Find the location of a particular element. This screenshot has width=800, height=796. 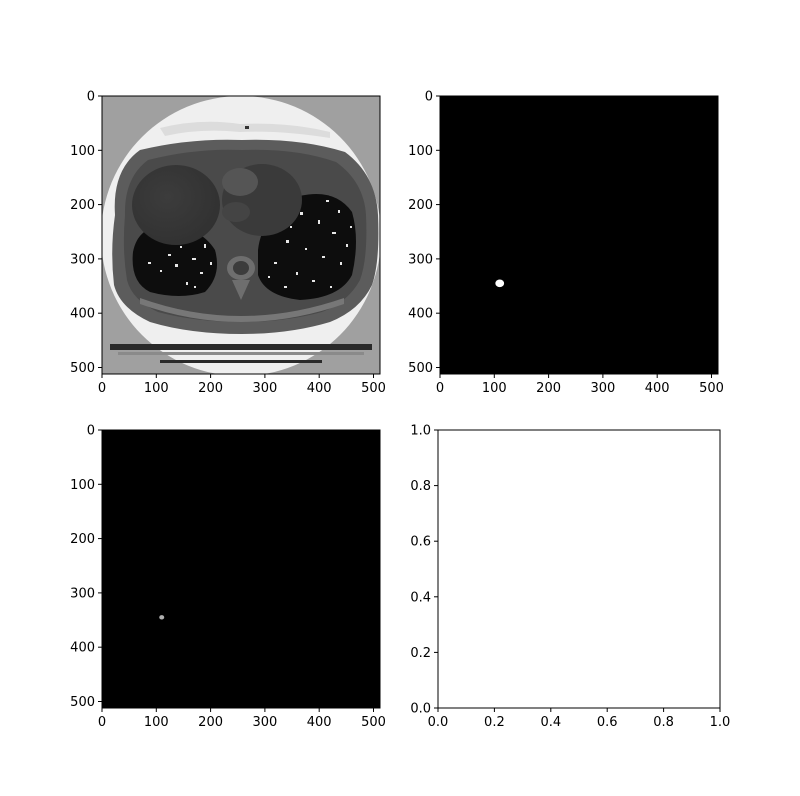

x-tick-label: 0.6 is located at coordinates (607, 722).